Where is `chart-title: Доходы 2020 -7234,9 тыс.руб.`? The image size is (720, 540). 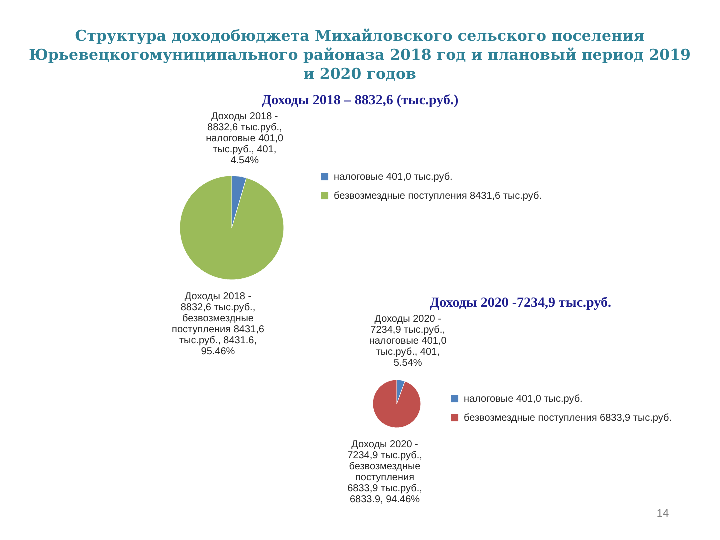 chart-title: Доходы 2020 -7234,9 тыс.руб. is located at coordinates (521, 303).